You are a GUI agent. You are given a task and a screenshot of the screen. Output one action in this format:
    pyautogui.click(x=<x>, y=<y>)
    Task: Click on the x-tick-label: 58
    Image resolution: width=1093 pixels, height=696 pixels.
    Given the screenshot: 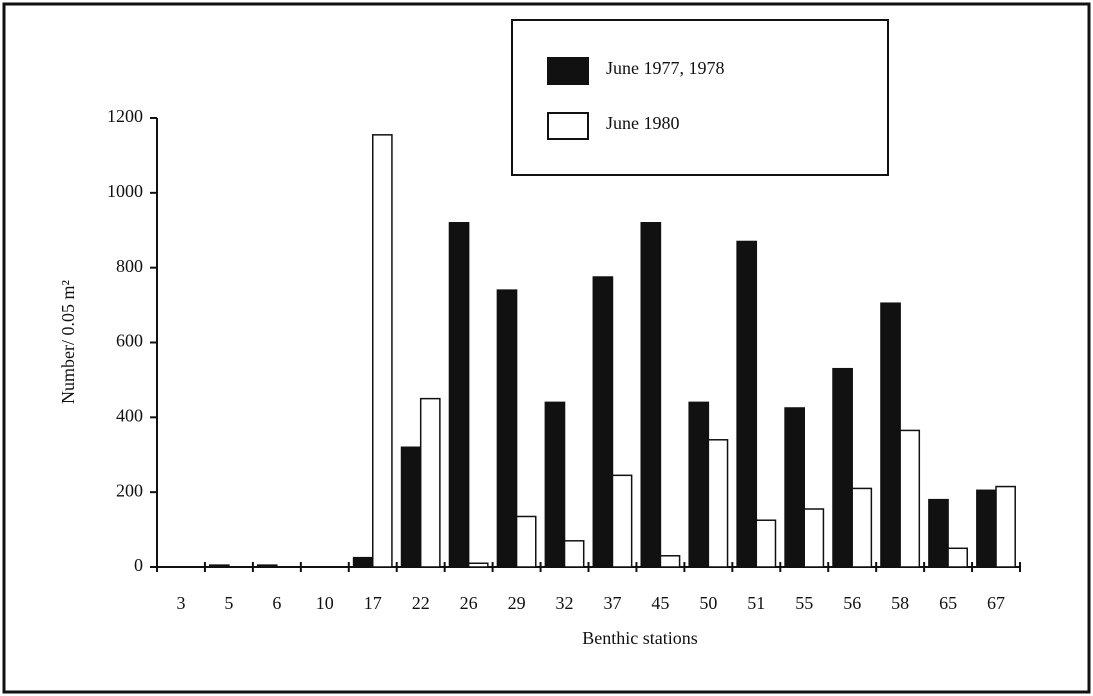 What is the action you would take?
    pyautogui.click(x=900, y=603)
    